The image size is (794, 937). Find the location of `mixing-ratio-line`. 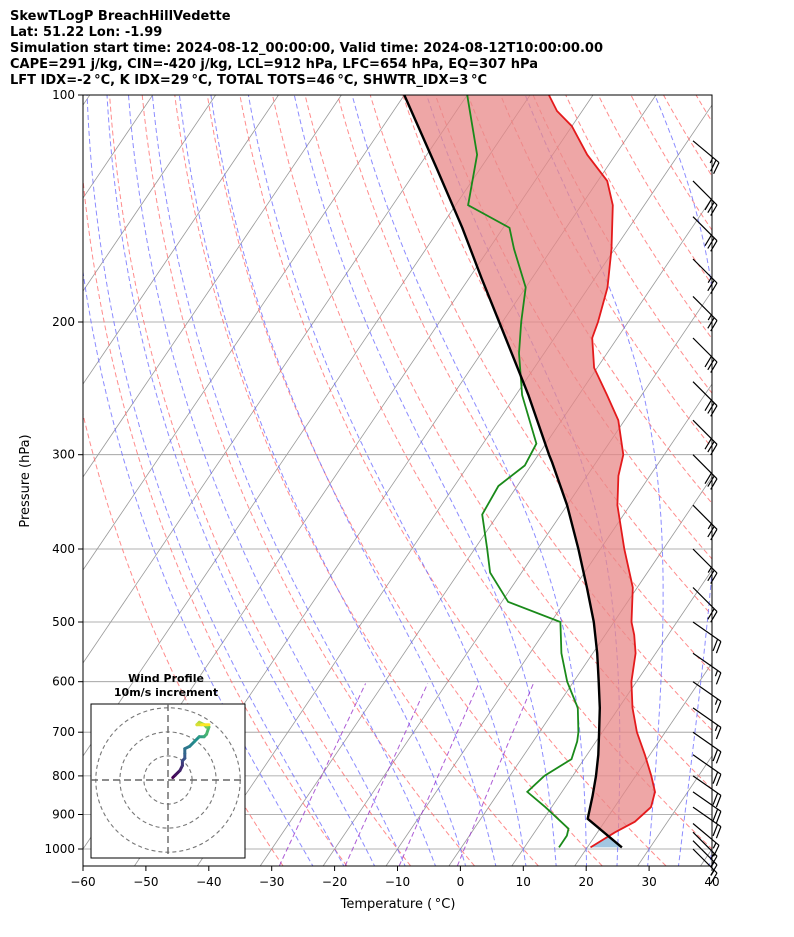

mixing-ratio-line is located at coordinates (322, 774).